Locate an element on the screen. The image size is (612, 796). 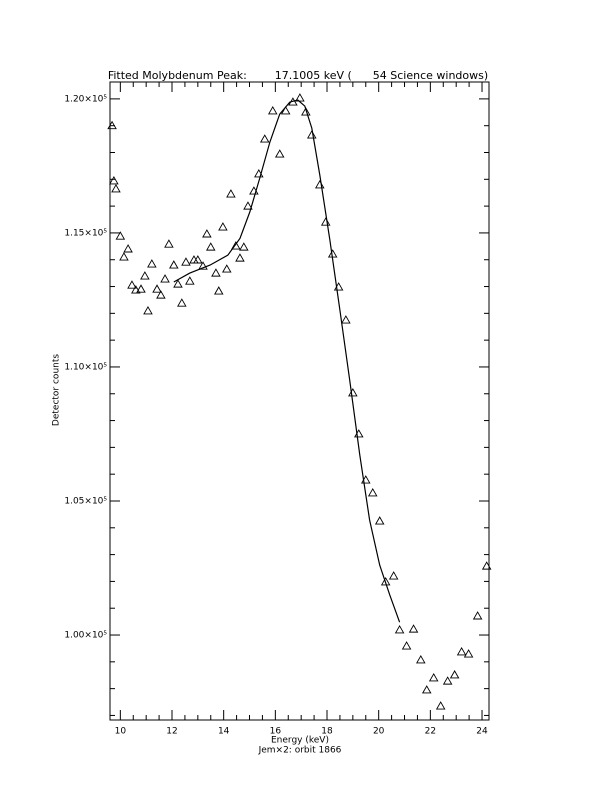
x-tick-label: 10 is located at coordinates (121, 732).